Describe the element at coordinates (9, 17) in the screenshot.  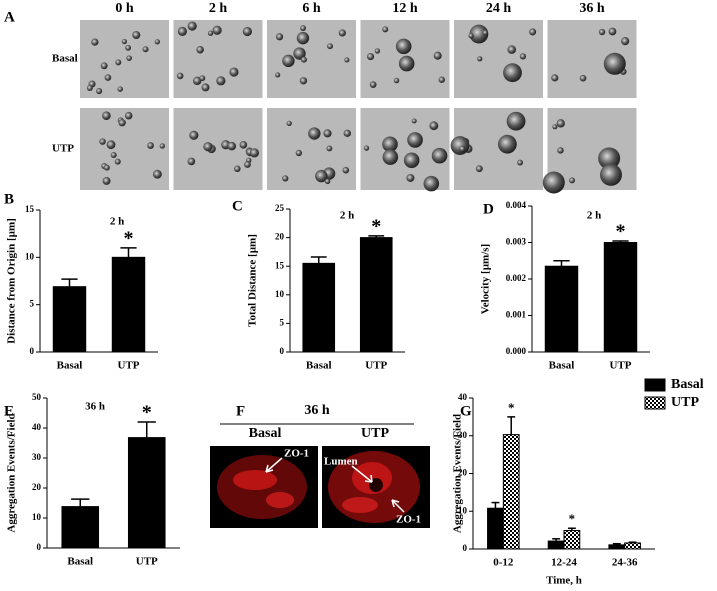
I see `panel-letter: A` at that location.